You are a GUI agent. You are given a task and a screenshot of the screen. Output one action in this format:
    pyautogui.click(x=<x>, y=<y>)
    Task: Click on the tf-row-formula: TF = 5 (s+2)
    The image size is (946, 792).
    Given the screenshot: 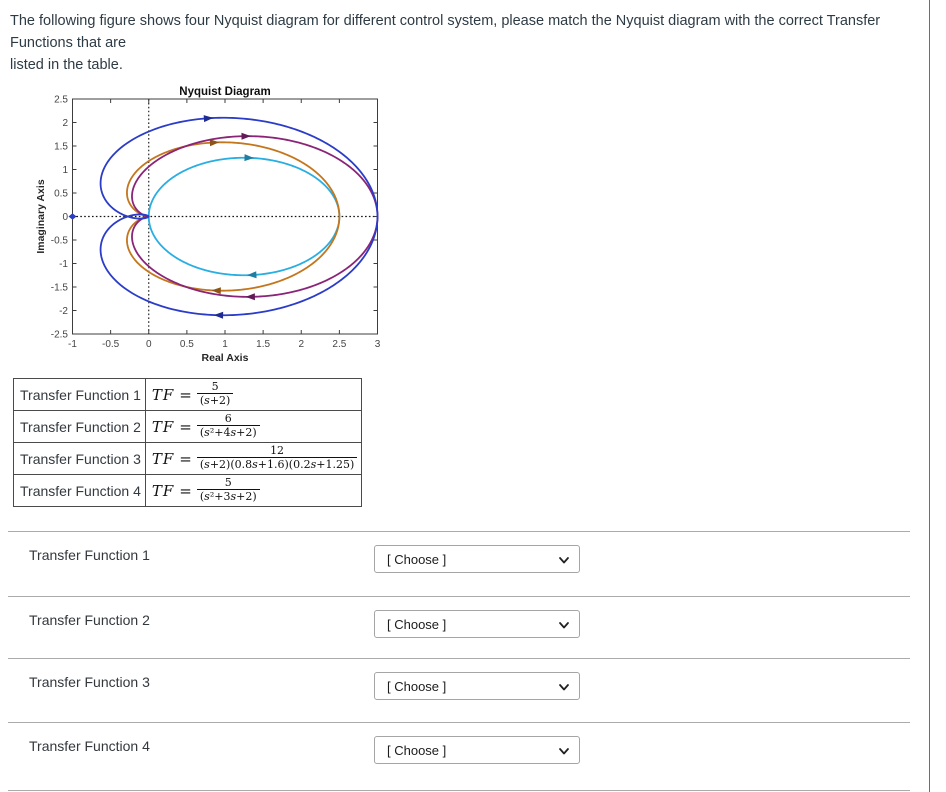 What is the action you would take?
    pyautogui.click(x=253, y=394)
    